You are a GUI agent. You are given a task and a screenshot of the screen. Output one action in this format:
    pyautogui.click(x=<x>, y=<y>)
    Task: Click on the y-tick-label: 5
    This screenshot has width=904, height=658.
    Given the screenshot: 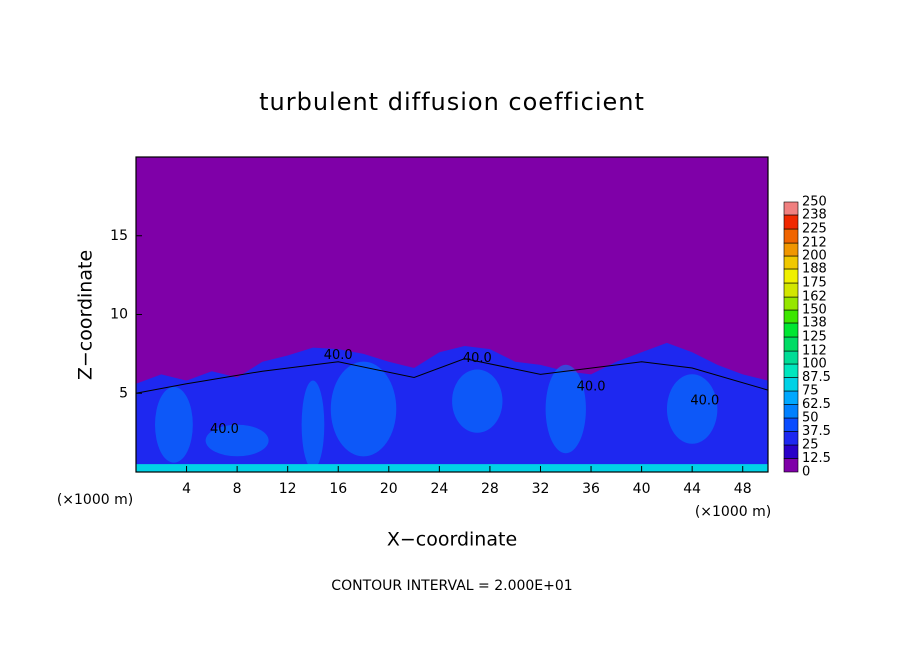 What is the action you would take?
    pyautogui.click(x=123, y=393)
    